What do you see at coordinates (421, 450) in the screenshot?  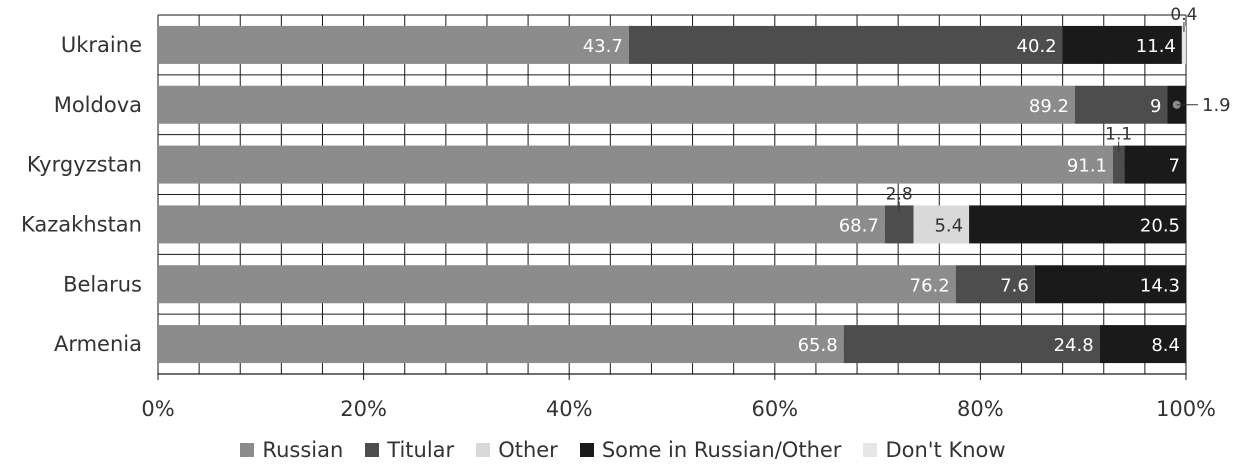 I see `legend-label: Titular` at bounding box center [421, 450].